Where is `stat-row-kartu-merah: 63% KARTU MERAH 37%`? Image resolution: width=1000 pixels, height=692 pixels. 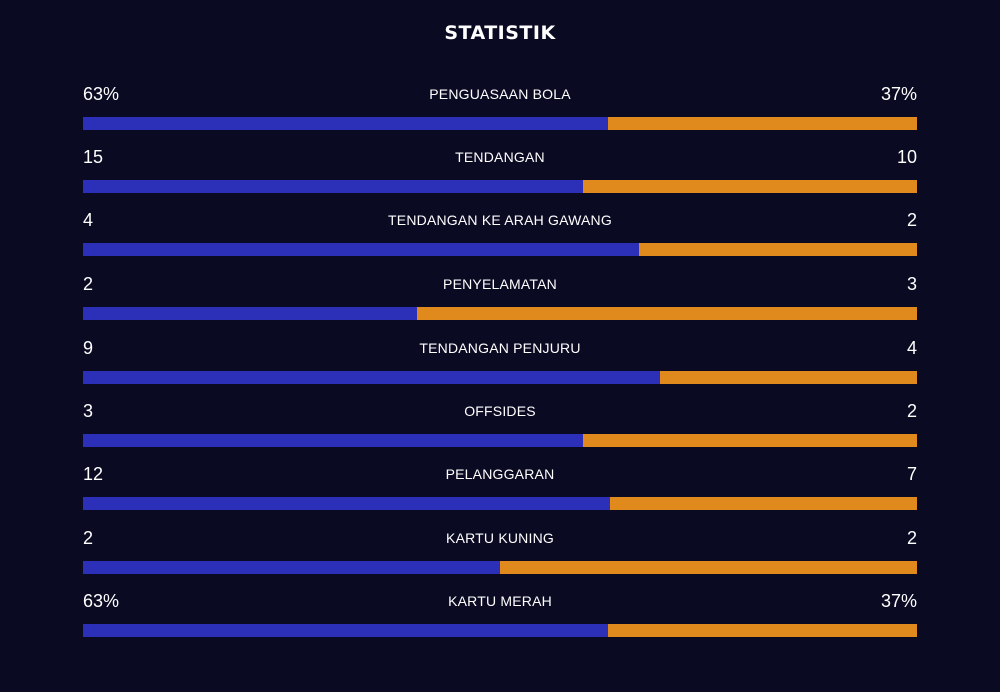
stat-row-kartu-merah: 63% KARTU MERAH 37% is located at coordinates (500, 620).